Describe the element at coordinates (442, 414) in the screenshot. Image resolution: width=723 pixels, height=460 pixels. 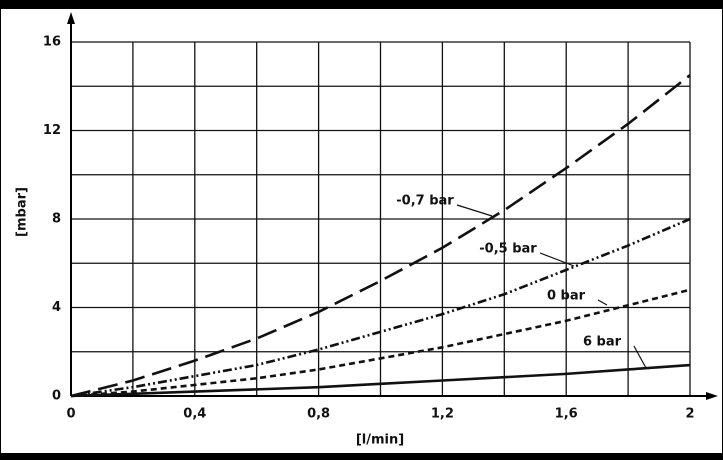
I see `x-tick-label: 1,2` at that location.